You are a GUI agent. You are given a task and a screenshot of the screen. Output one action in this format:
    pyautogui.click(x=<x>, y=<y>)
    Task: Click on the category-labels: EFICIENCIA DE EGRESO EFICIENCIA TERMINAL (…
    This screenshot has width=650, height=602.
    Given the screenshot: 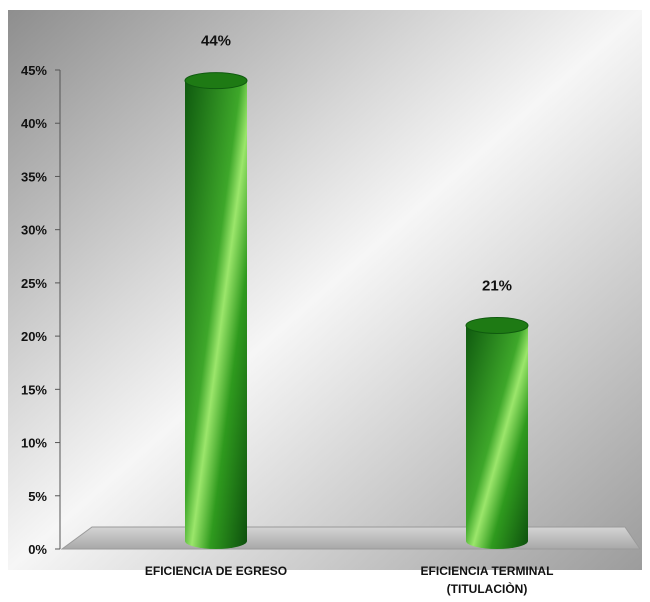 What is the action you would take?
    pyautogui.click(x=349, y=580)
    